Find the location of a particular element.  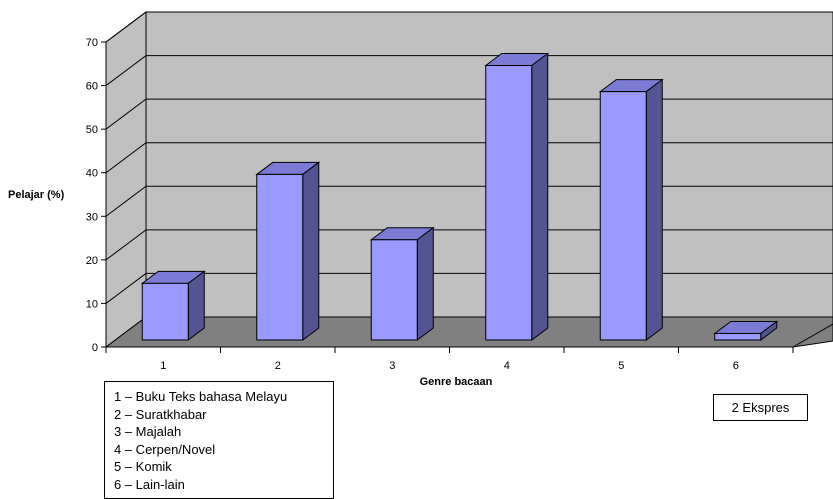

y-tick-label: 30 is located at coordinates (92, 217).